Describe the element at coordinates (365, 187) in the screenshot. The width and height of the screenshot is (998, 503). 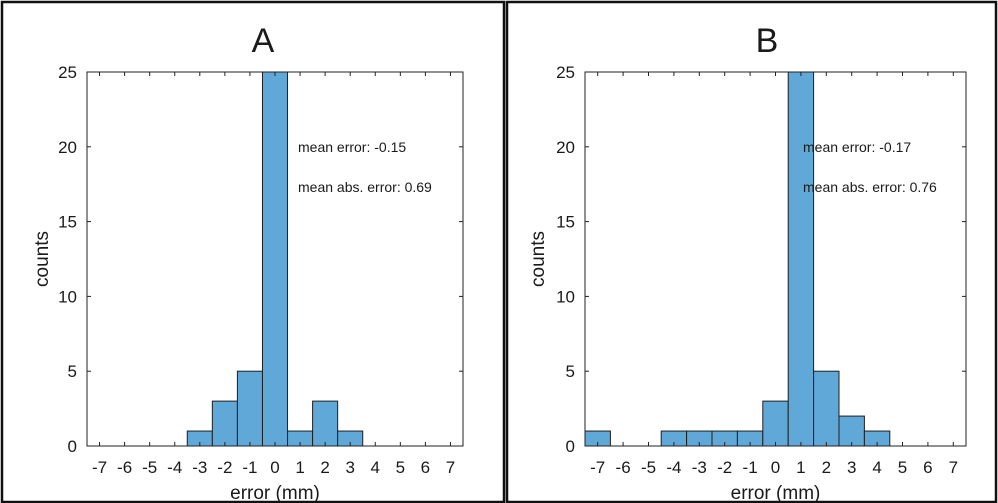
I see `annotation-text: mean abs. error: 0.69` at that location.